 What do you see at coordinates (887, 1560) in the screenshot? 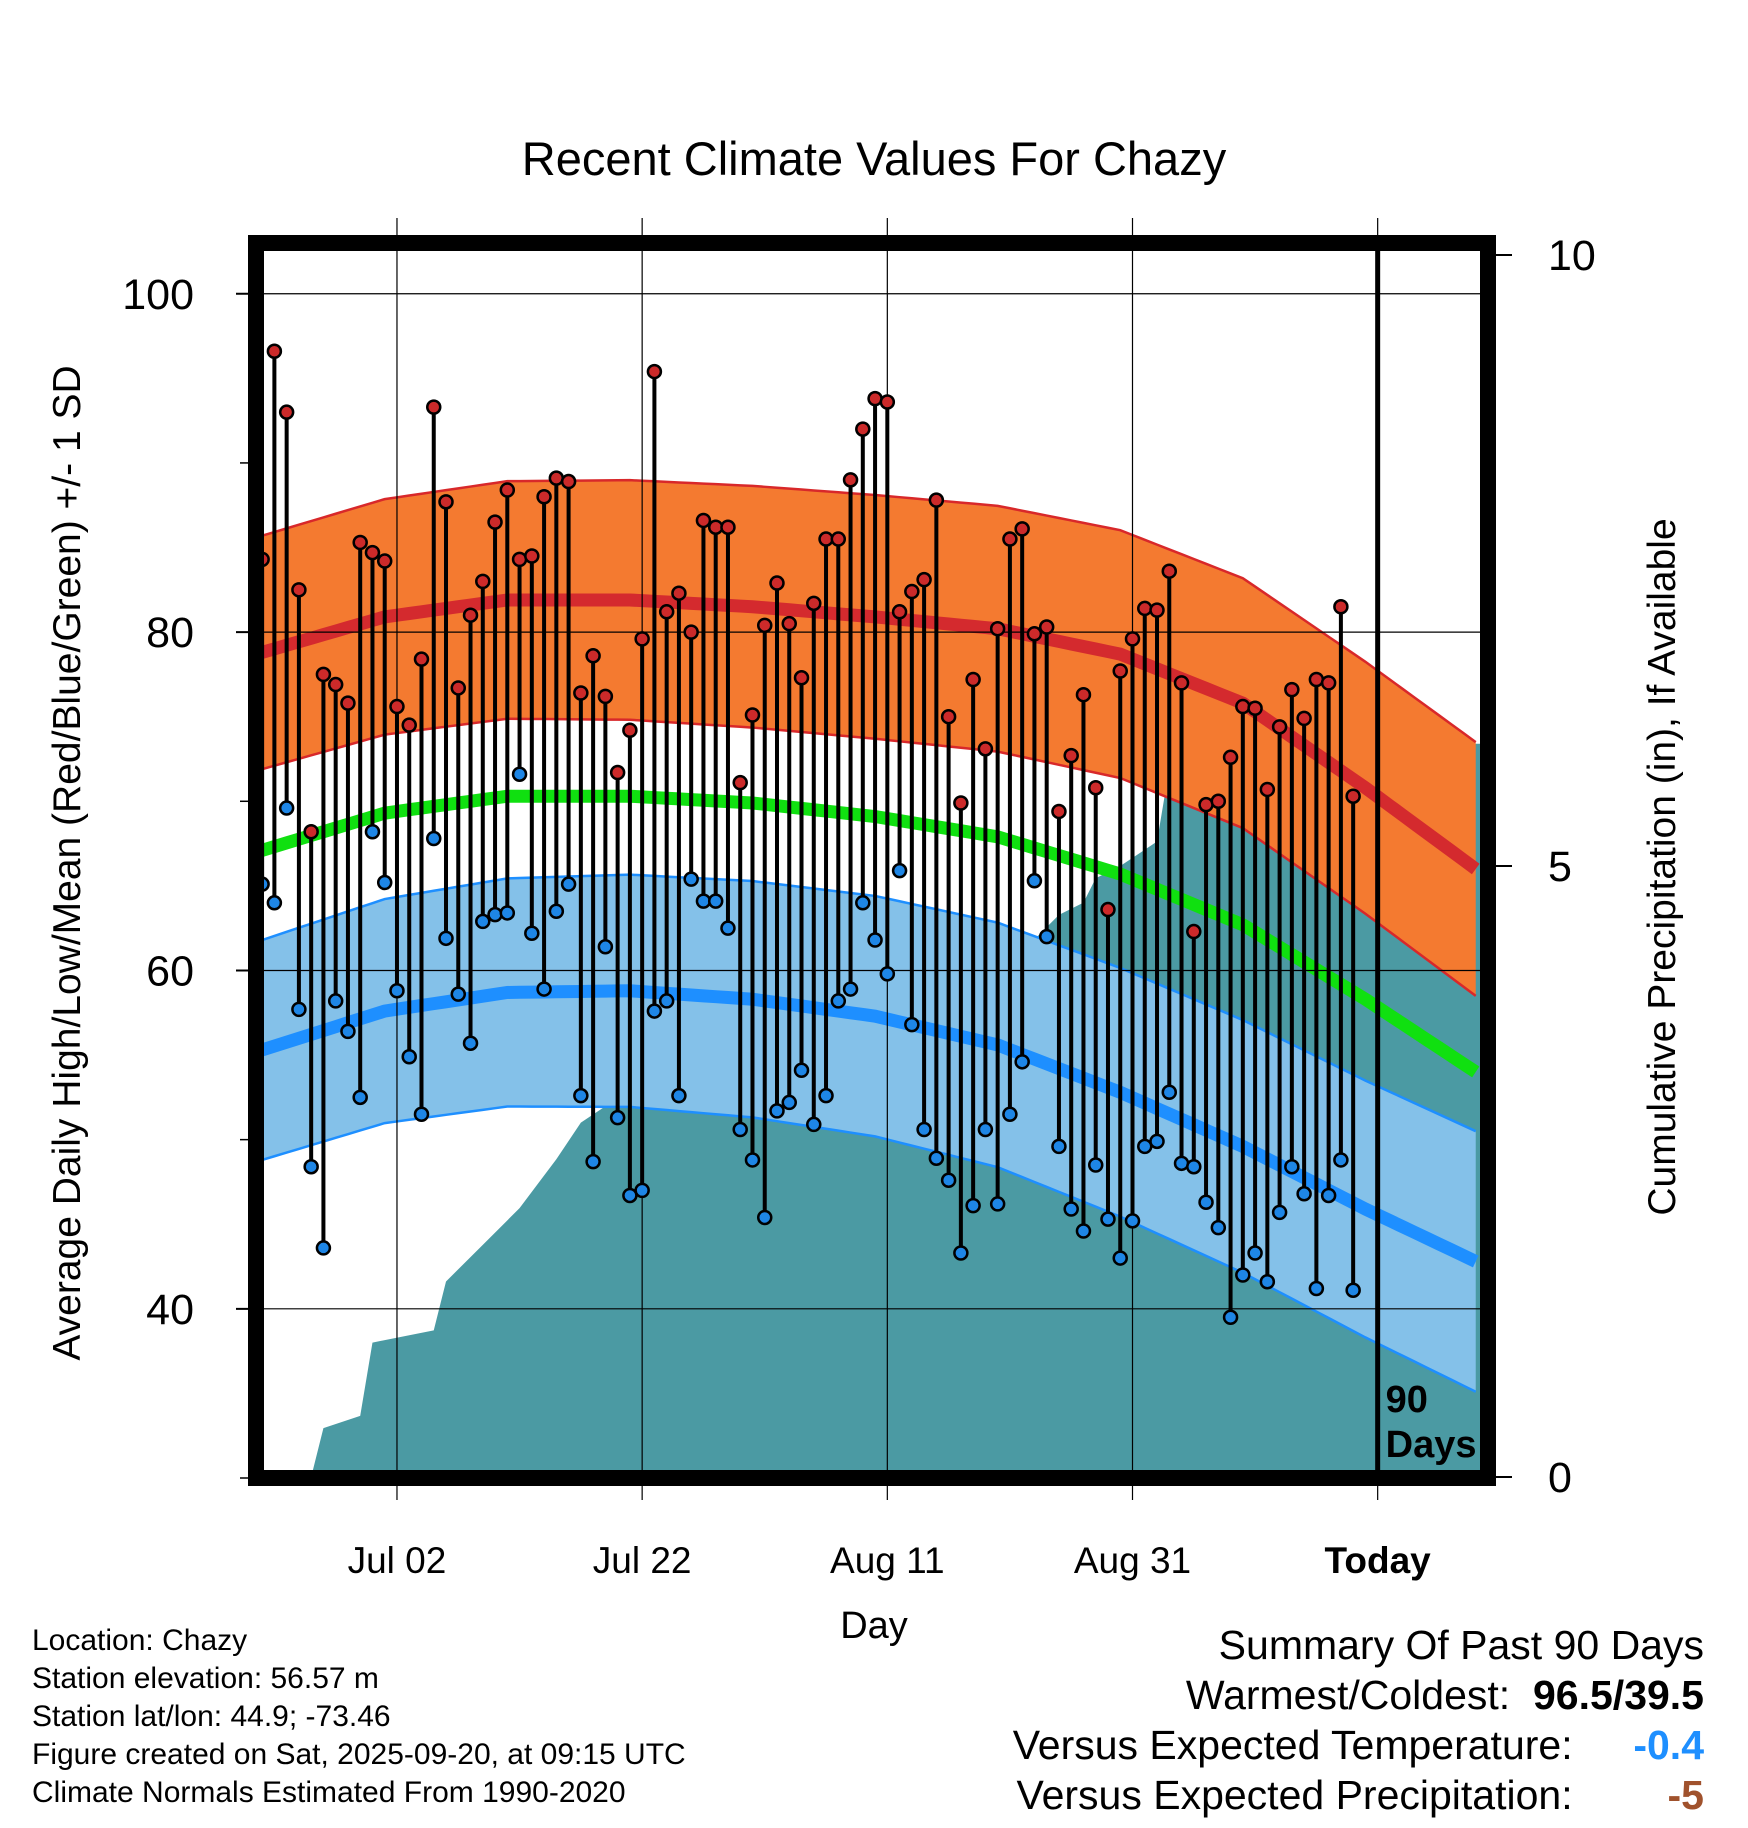
I see `x-tick-label: Aug 11` at bounding box center [887, 1560].